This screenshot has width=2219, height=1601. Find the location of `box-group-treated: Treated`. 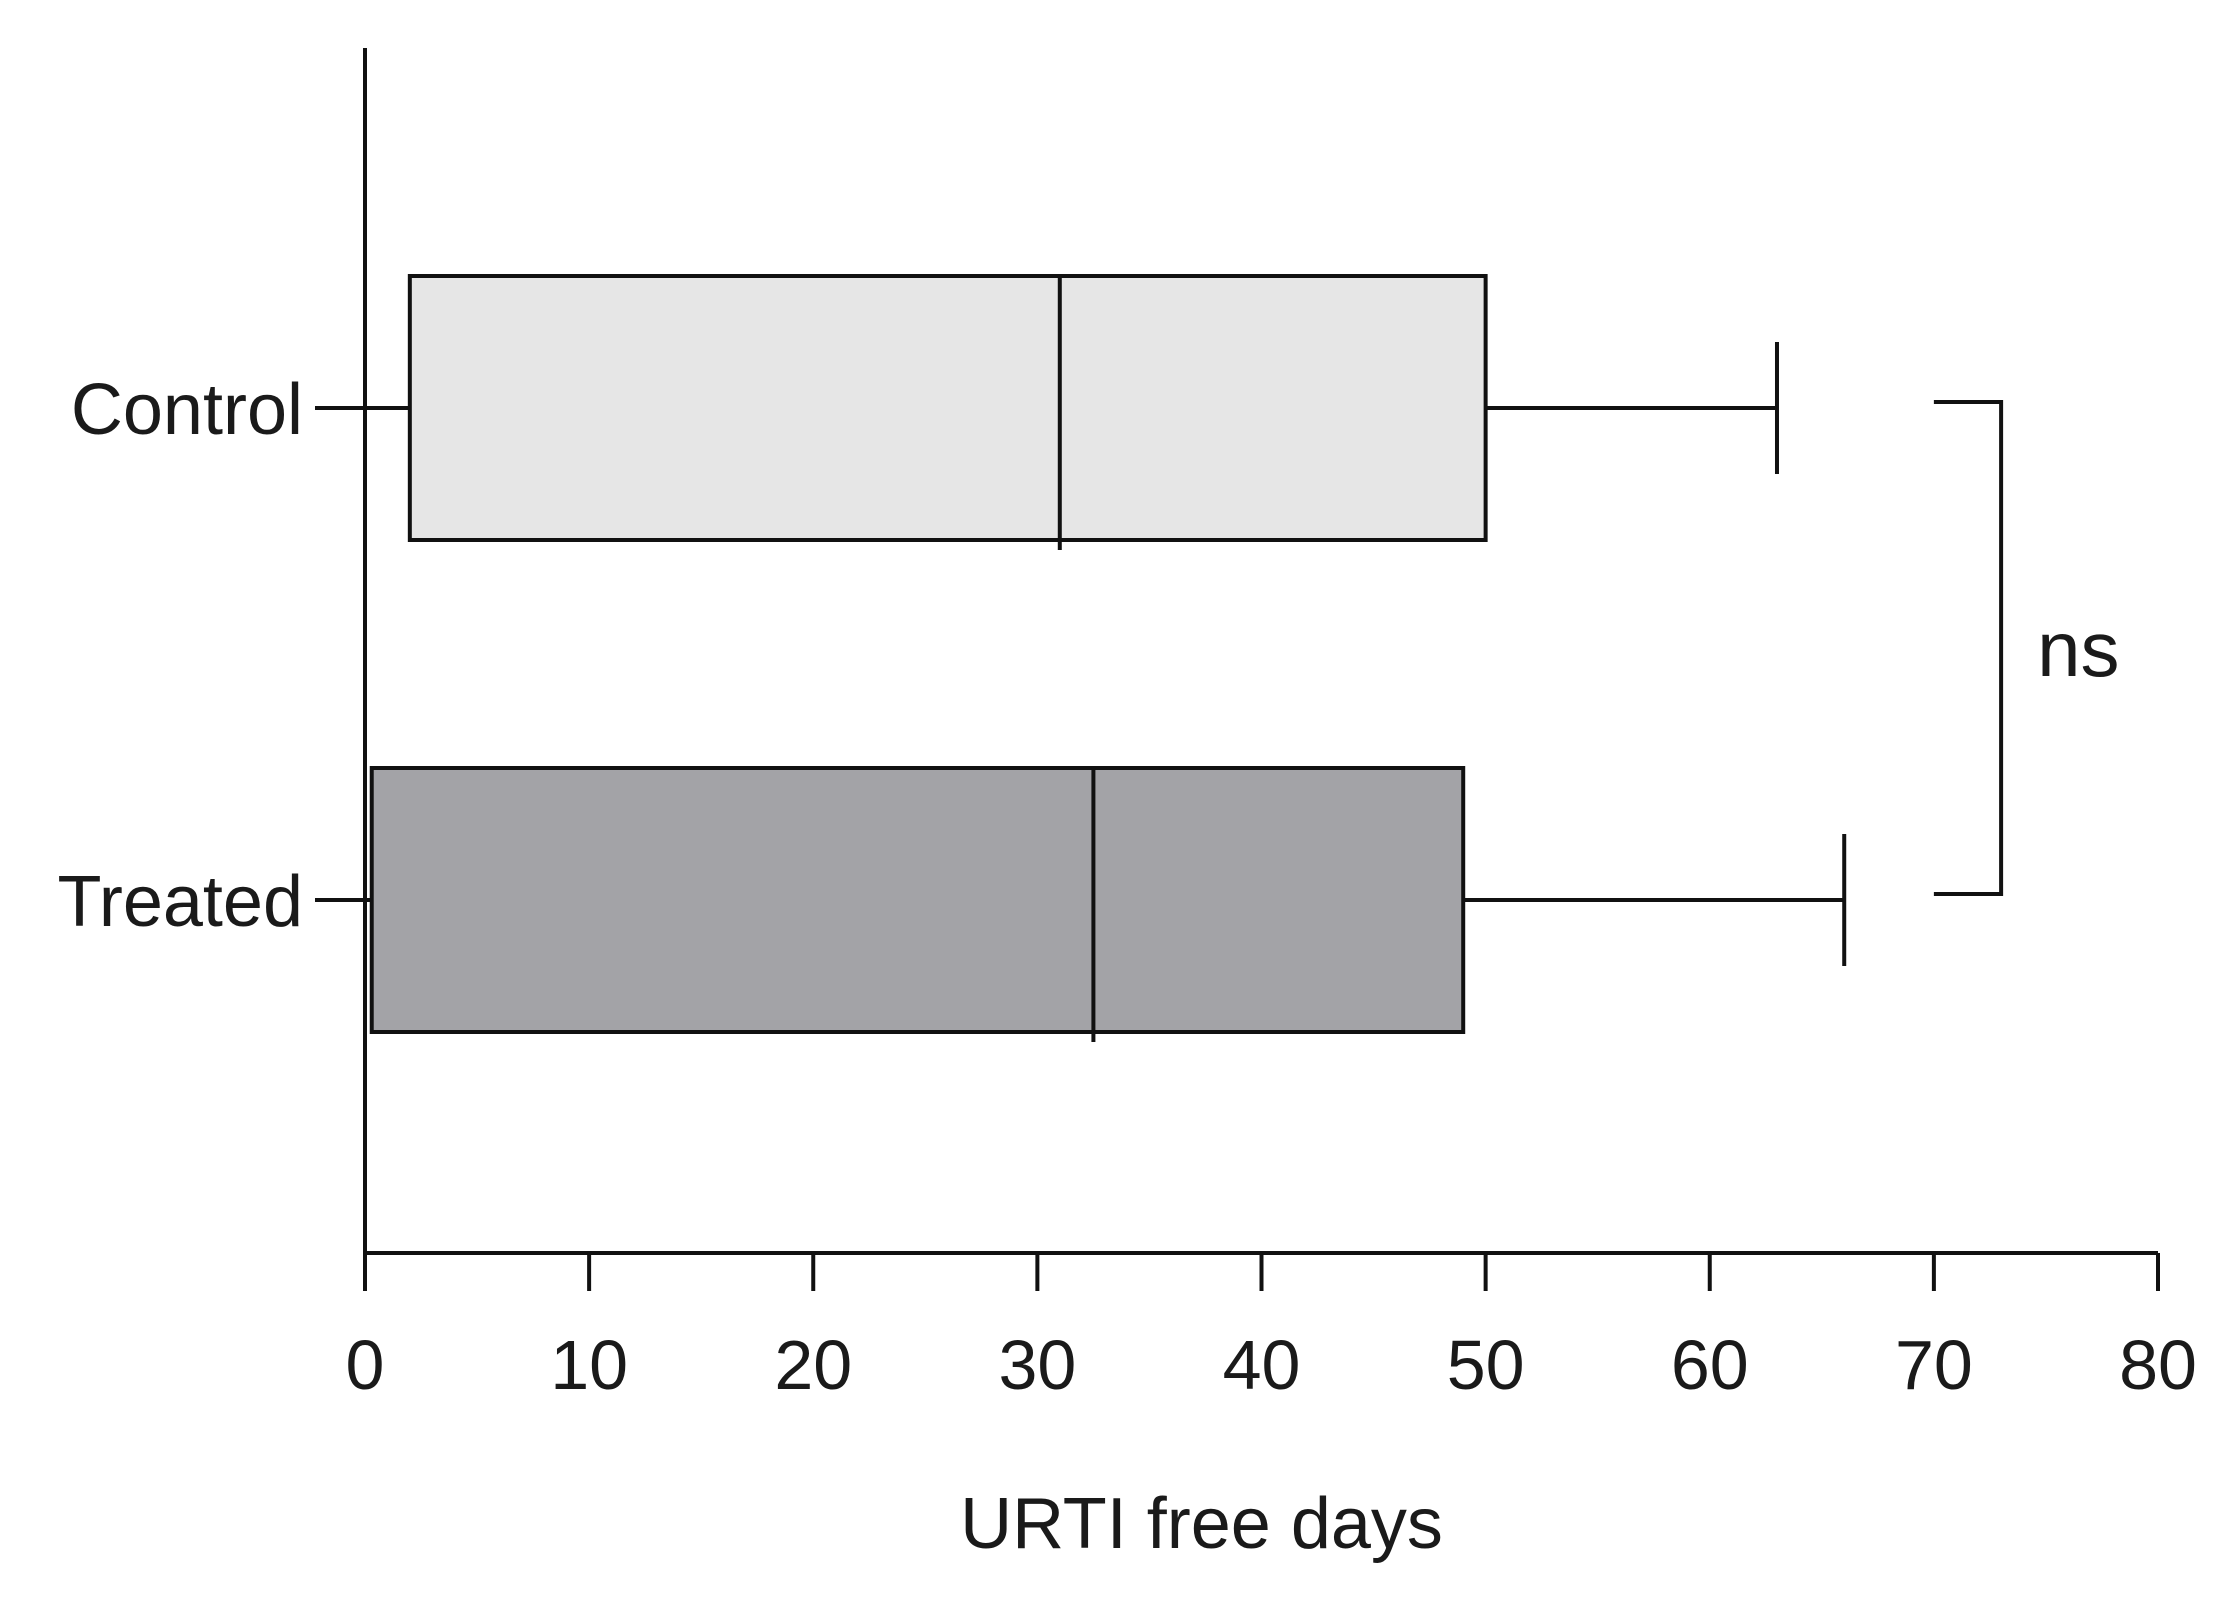

box-group-treated: Treated is located at coordinates (952, 904).